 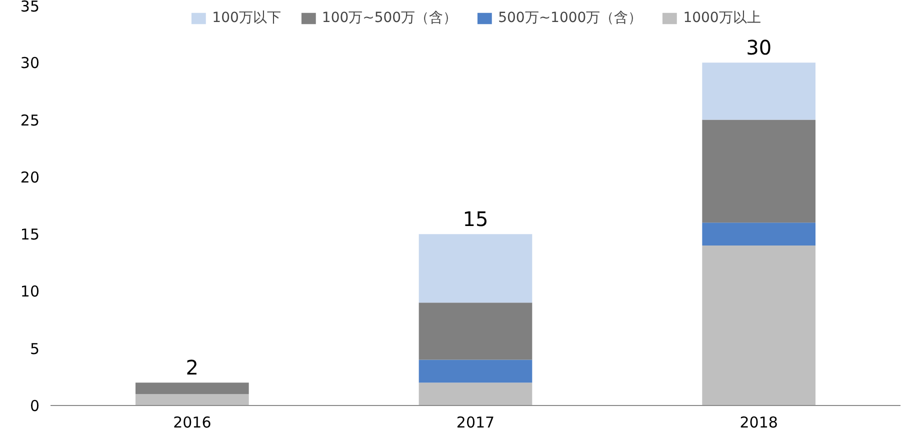 What do you see at coordinates (192, 368) in the screenshot?
I see `total-label: 2` at bounding box center [192, 368].